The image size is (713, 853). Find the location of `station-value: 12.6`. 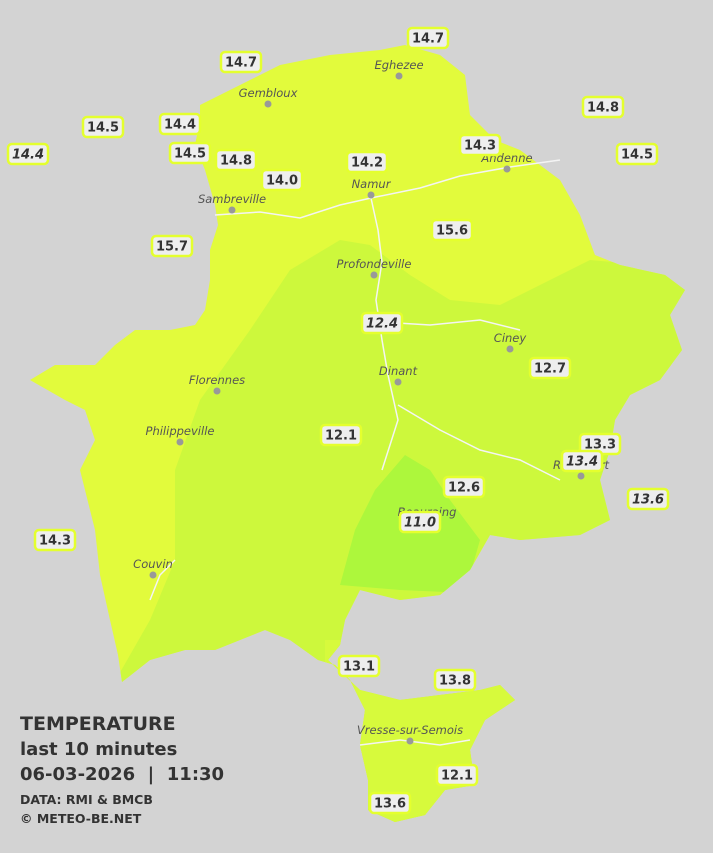

station-value: 12.6 is located at coordinates (464, 488).